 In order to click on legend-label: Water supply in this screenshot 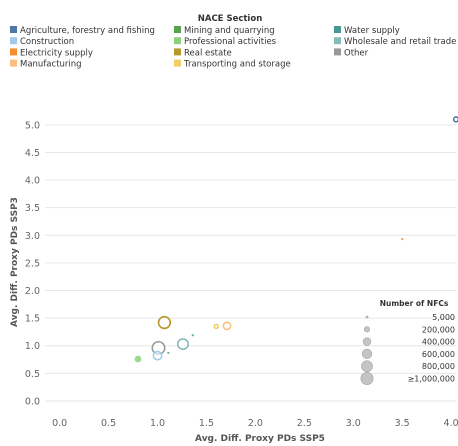, I will do `click(372, 31)`.